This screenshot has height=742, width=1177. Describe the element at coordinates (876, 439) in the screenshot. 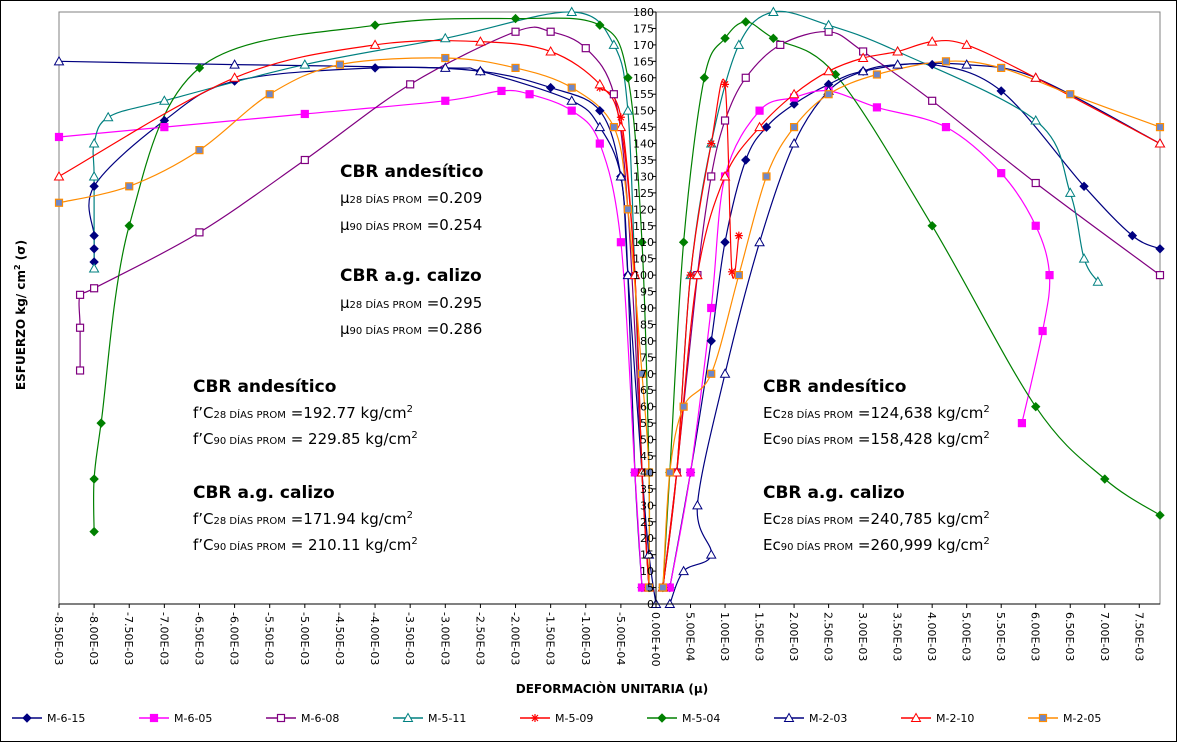

I see `annotation-line: Ec90 DÍAS PROM =158,428 kg/cm2` at that location.